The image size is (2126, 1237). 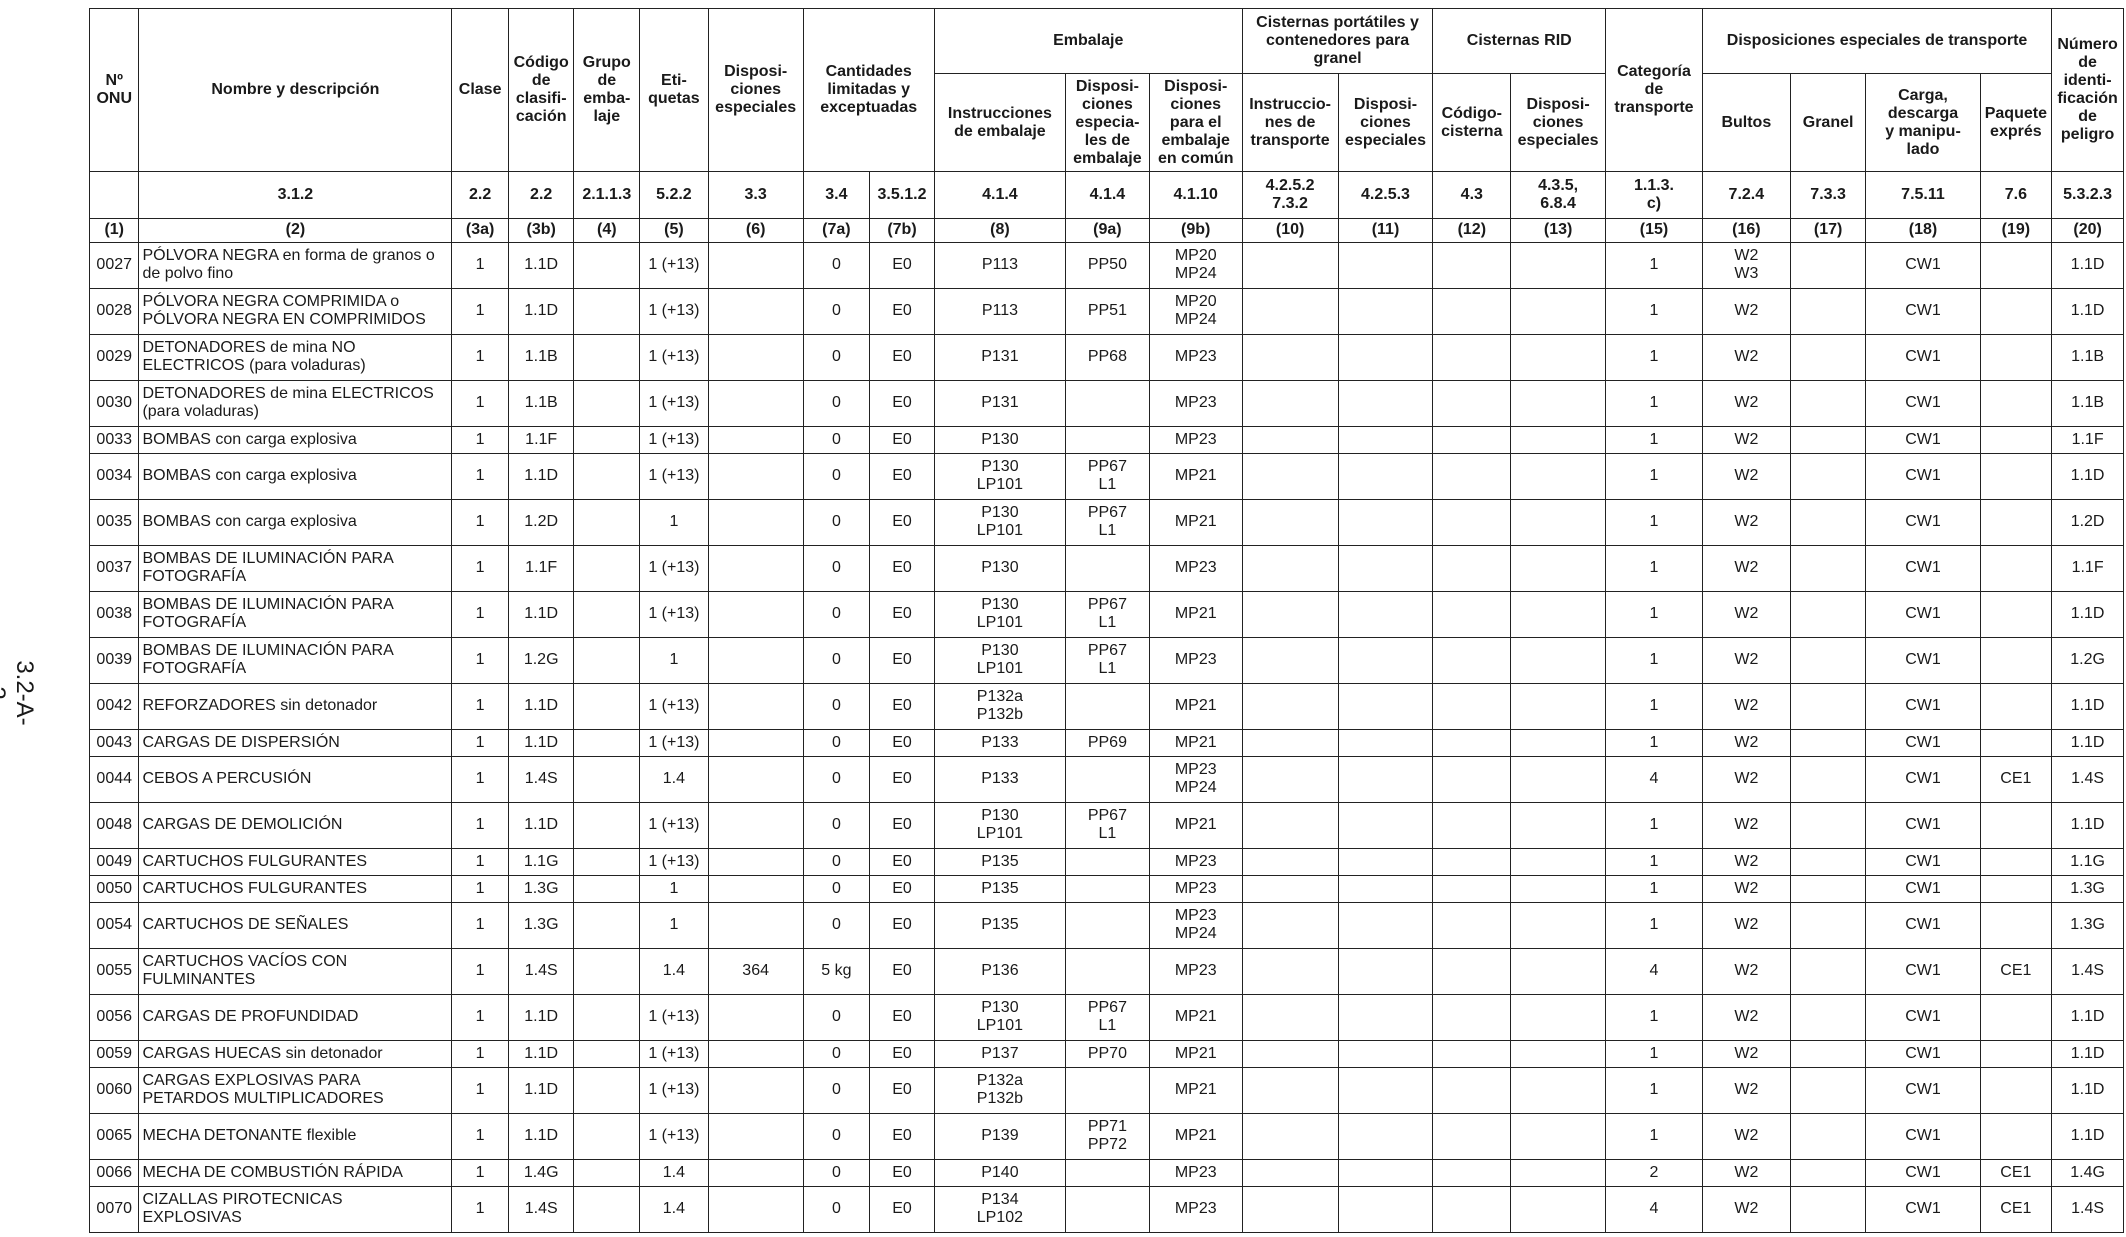 What do you see at coordinates (902, 230) in the screenshot?
I see `table-cell: (7b)` at bounding box center [902, 230].